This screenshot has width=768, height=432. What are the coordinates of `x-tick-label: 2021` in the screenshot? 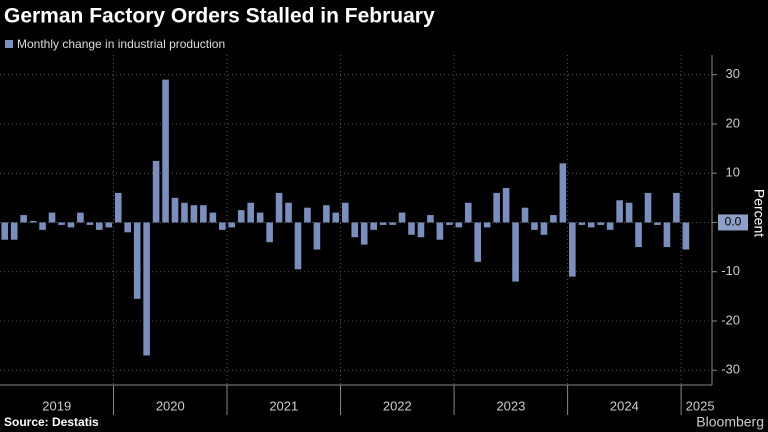 It's located at (283, 405).